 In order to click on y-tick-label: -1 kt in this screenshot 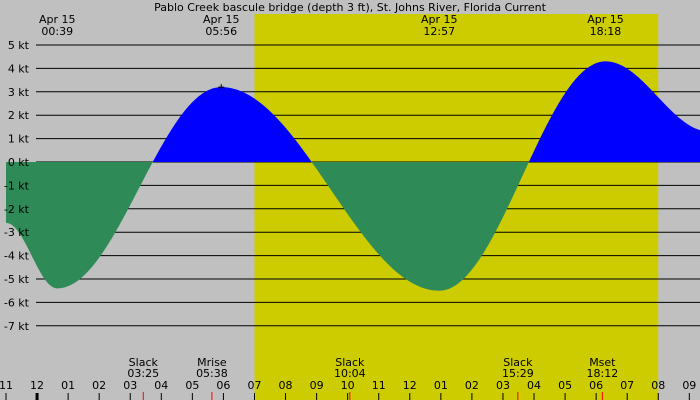, I will do `click(17, 185)`.